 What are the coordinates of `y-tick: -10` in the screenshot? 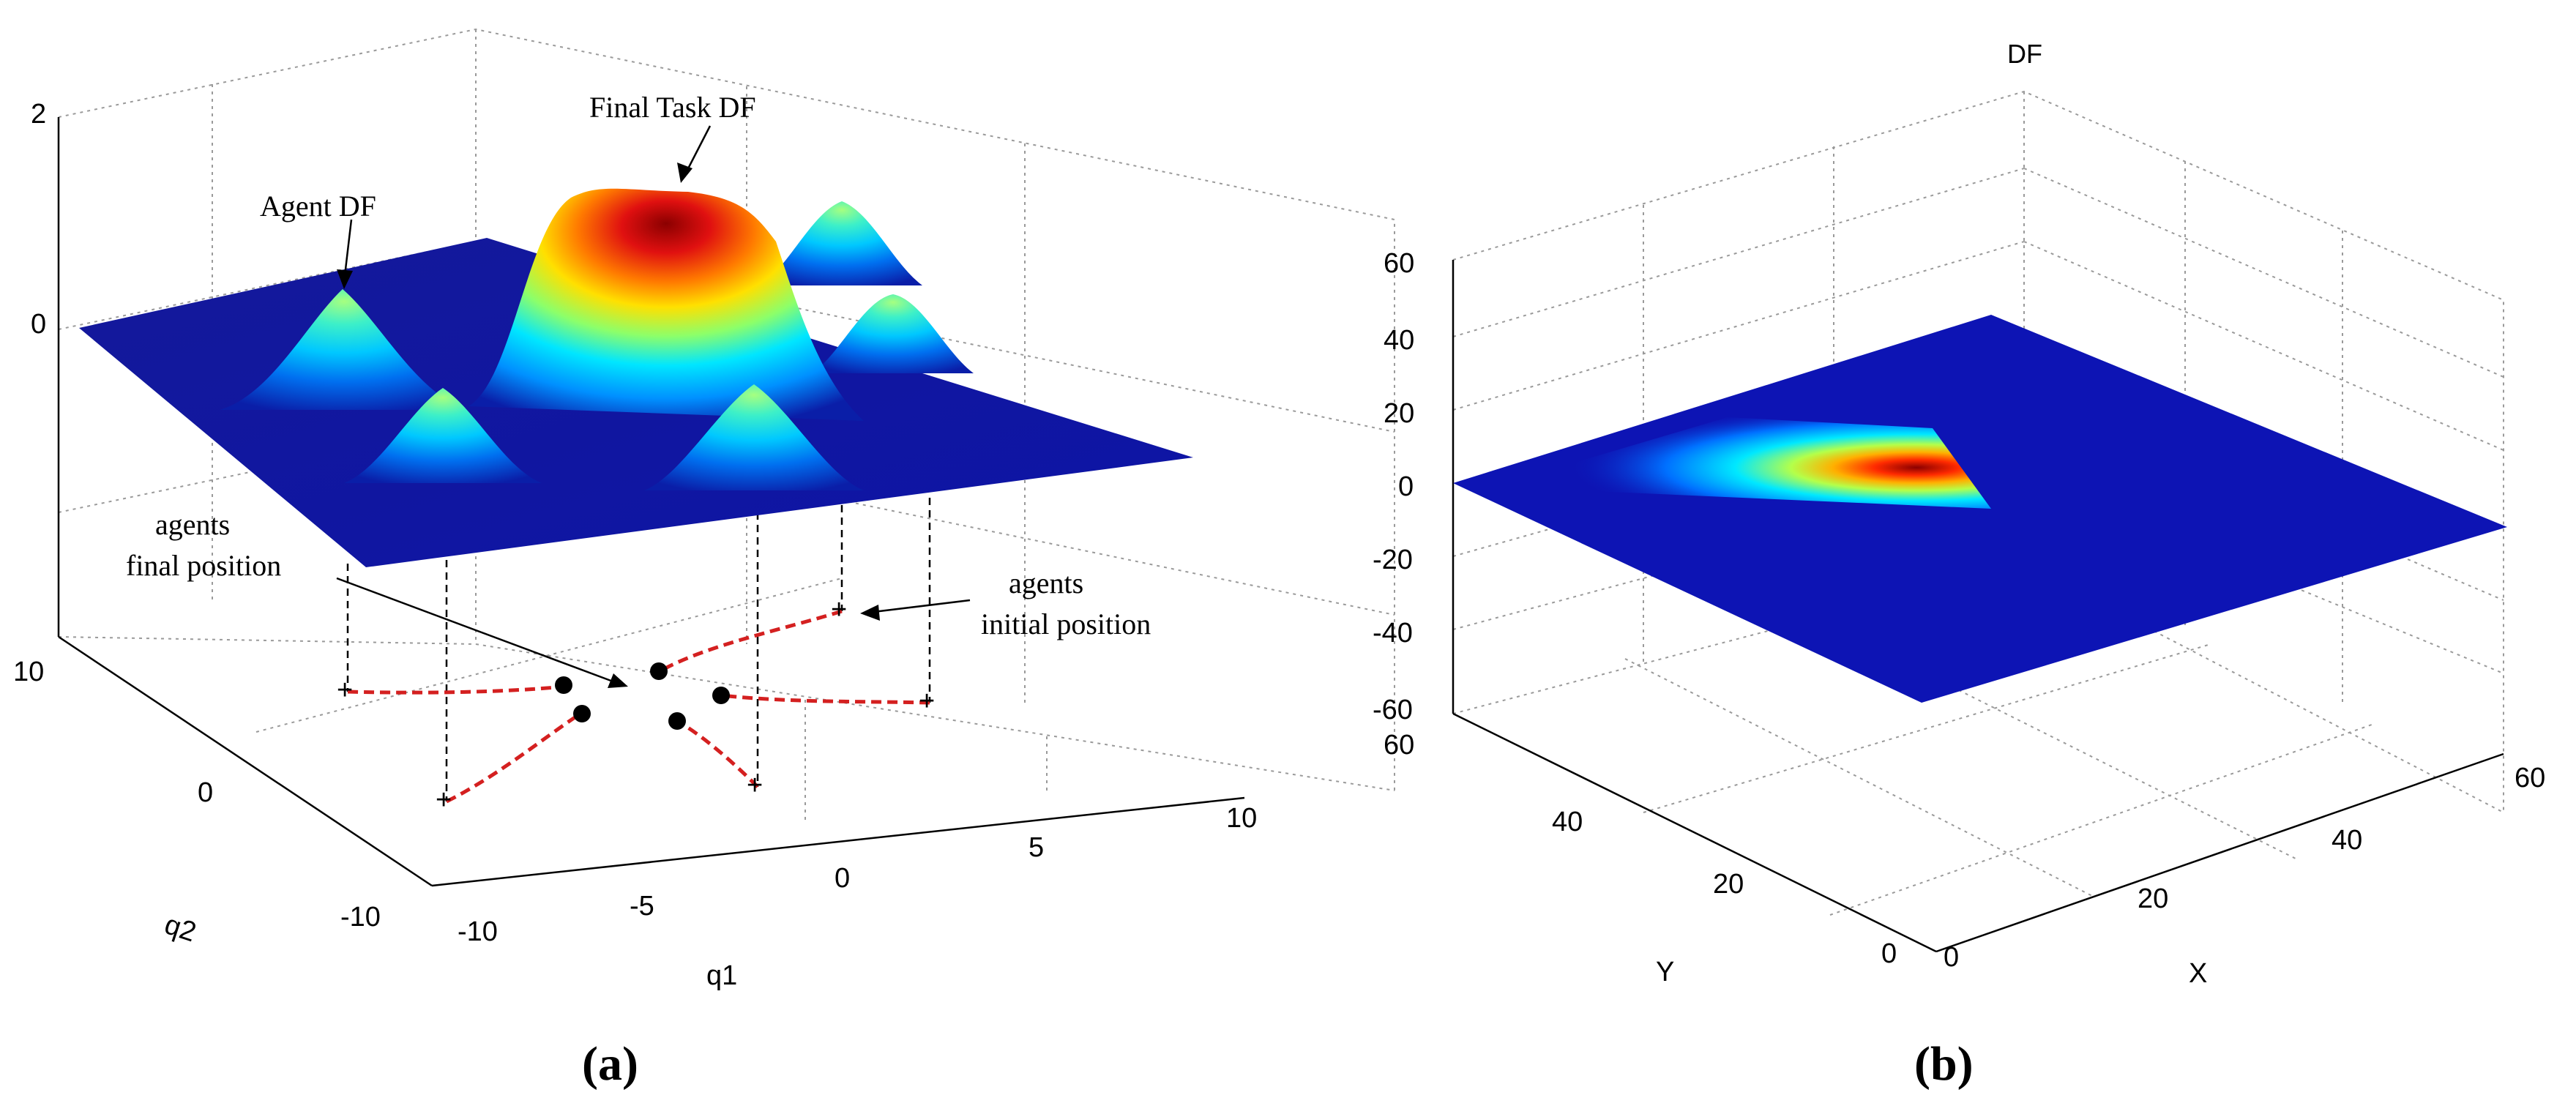 It's located at (360, 918).